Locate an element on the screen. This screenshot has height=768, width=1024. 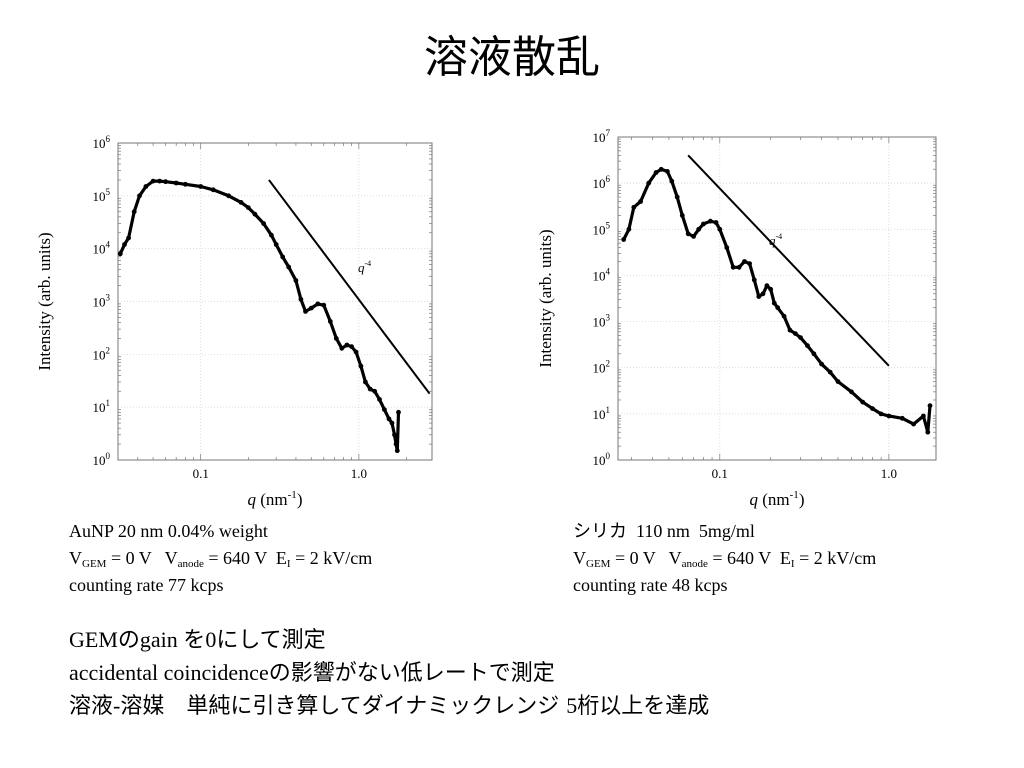
y-tick-label: 10⁷ is located at coordinates (602, 136).